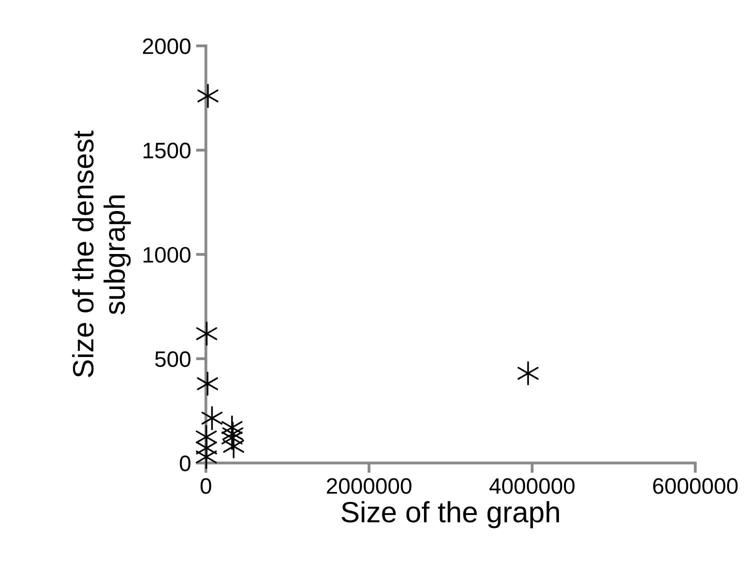 The height and width of the screenshot is (588, 746). I want to click on x-tick-label: 0, so click(206, 486).